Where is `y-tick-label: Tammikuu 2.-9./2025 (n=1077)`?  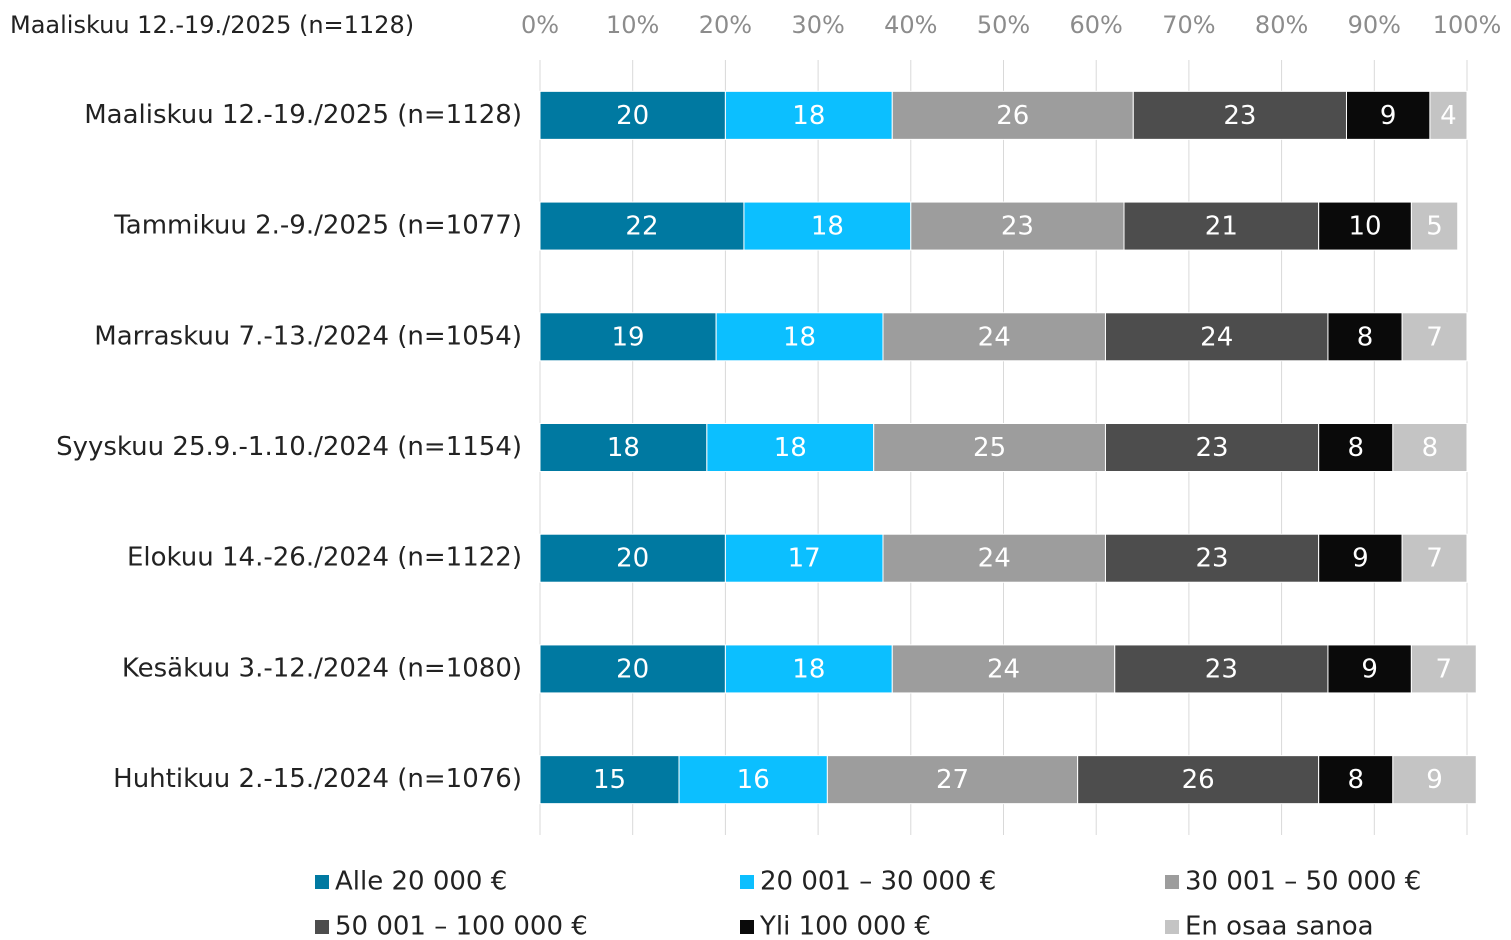
y-tick-label: Tammikuu 2.-9./2025 (n=1077) is located at coordinates (317, 226).